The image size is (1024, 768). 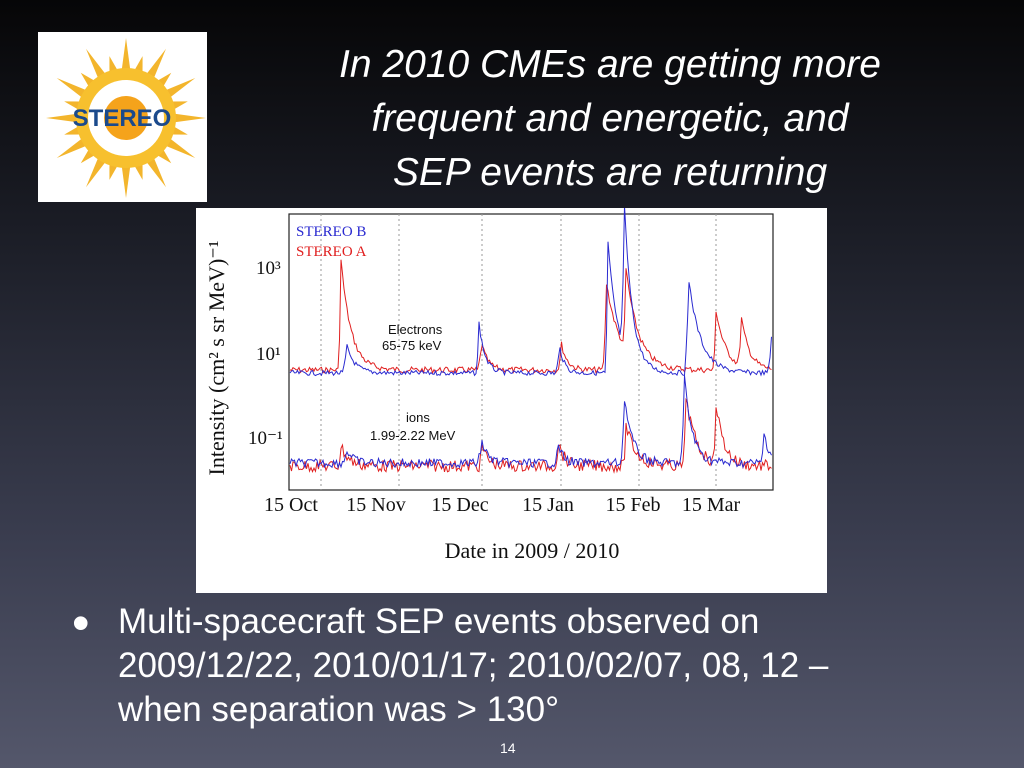 What do you see at coordinates (633, 505) in the screenshot?
I see `xtick-label: 15 Feb` at bounding box center [633, 505].